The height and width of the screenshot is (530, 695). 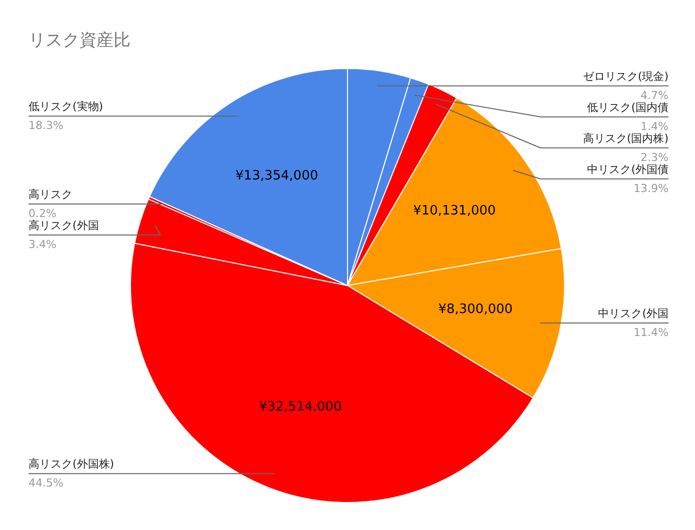 What do you see at coordinates (42, 244) in the screenshot?
I see `data-label: 3.4%` at bounding box center [42, 244].